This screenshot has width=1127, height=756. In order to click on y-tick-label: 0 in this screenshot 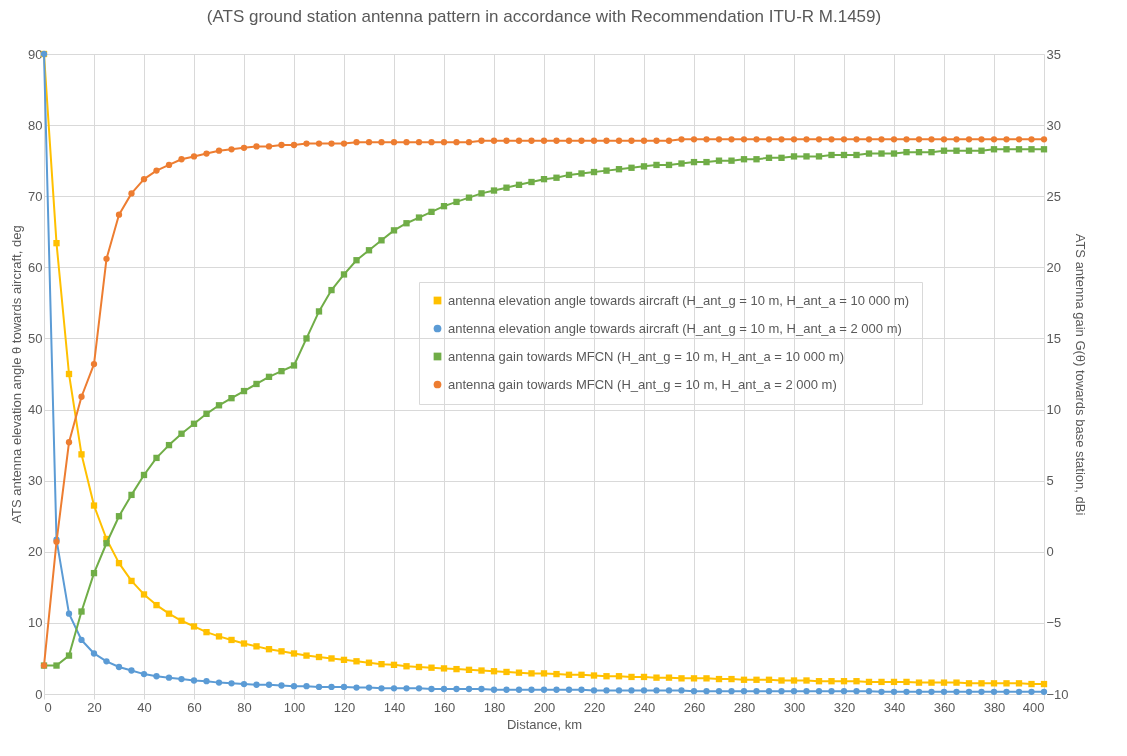, I will do `click(39, 694)`.